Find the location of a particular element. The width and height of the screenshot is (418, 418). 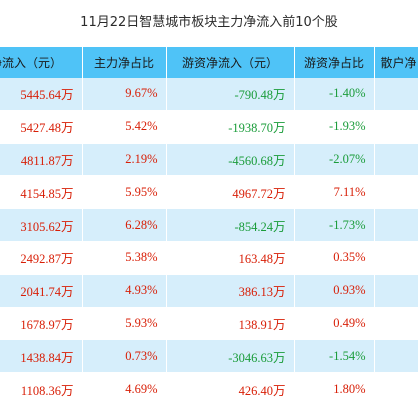

table-row: 2492.87万 5.38% 163.48万 0.35% is located at coordinates (209, 258).